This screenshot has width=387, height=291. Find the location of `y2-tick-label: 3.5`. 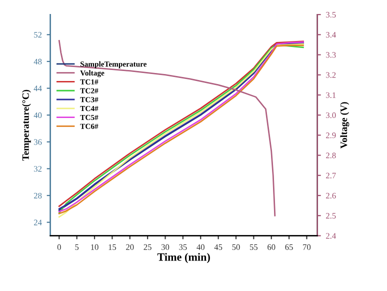

y2-tick-label: 3.5 is located at coordinates (331, 15).